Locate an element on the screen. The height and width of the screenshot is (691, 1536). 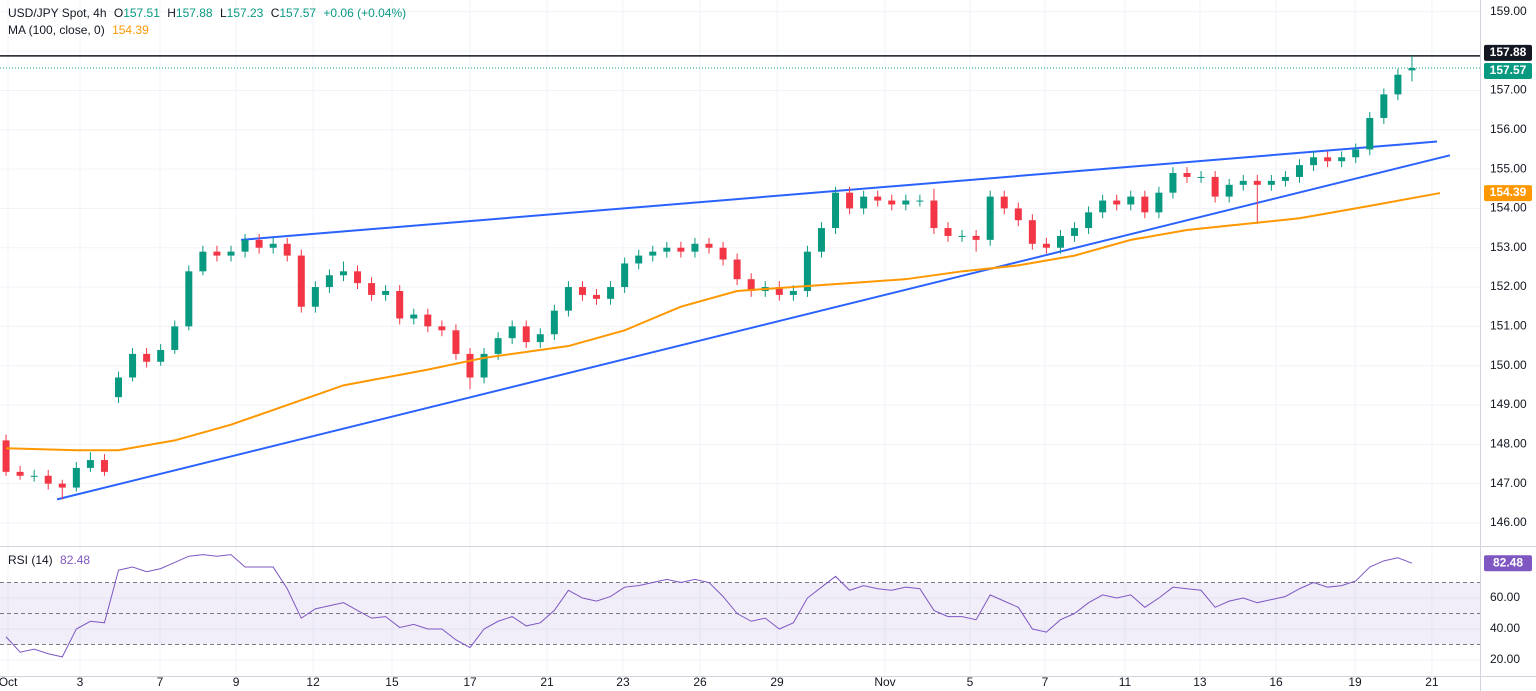
rsi-value: 82.48 is located at coordinates (75, 560).